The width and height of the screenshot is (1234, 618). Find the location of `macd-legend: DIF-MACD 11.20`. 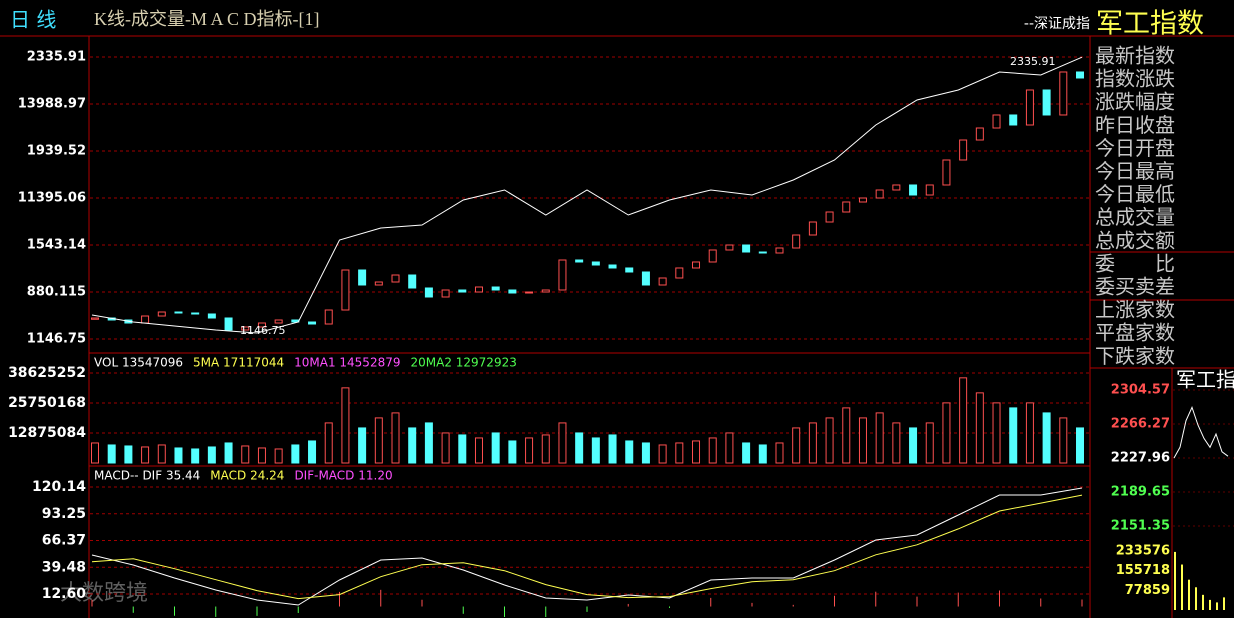

macd-legend: DIF-MACD 11.20 is located at coordinates (343, 476).